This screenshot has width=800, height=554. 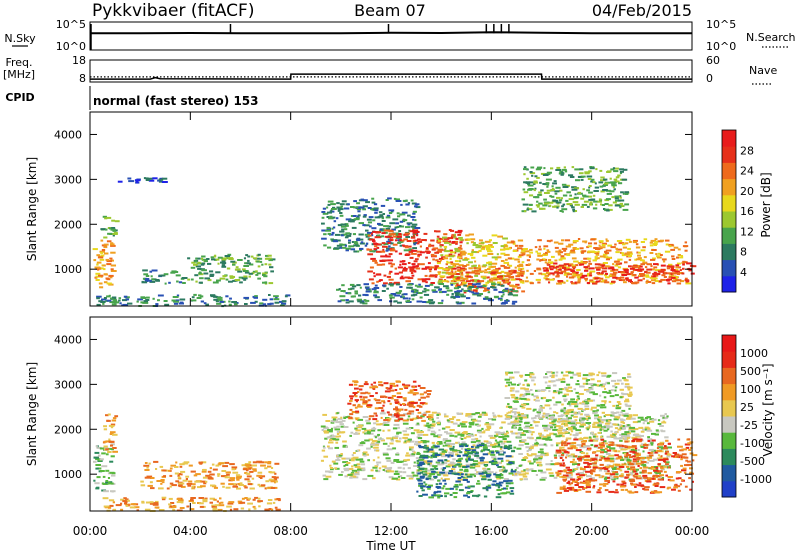 What do you see at coordinates (721, 24) in the screenshot?
I see `n-search-tick-top: 10^5` at bounding box center [721, 24].